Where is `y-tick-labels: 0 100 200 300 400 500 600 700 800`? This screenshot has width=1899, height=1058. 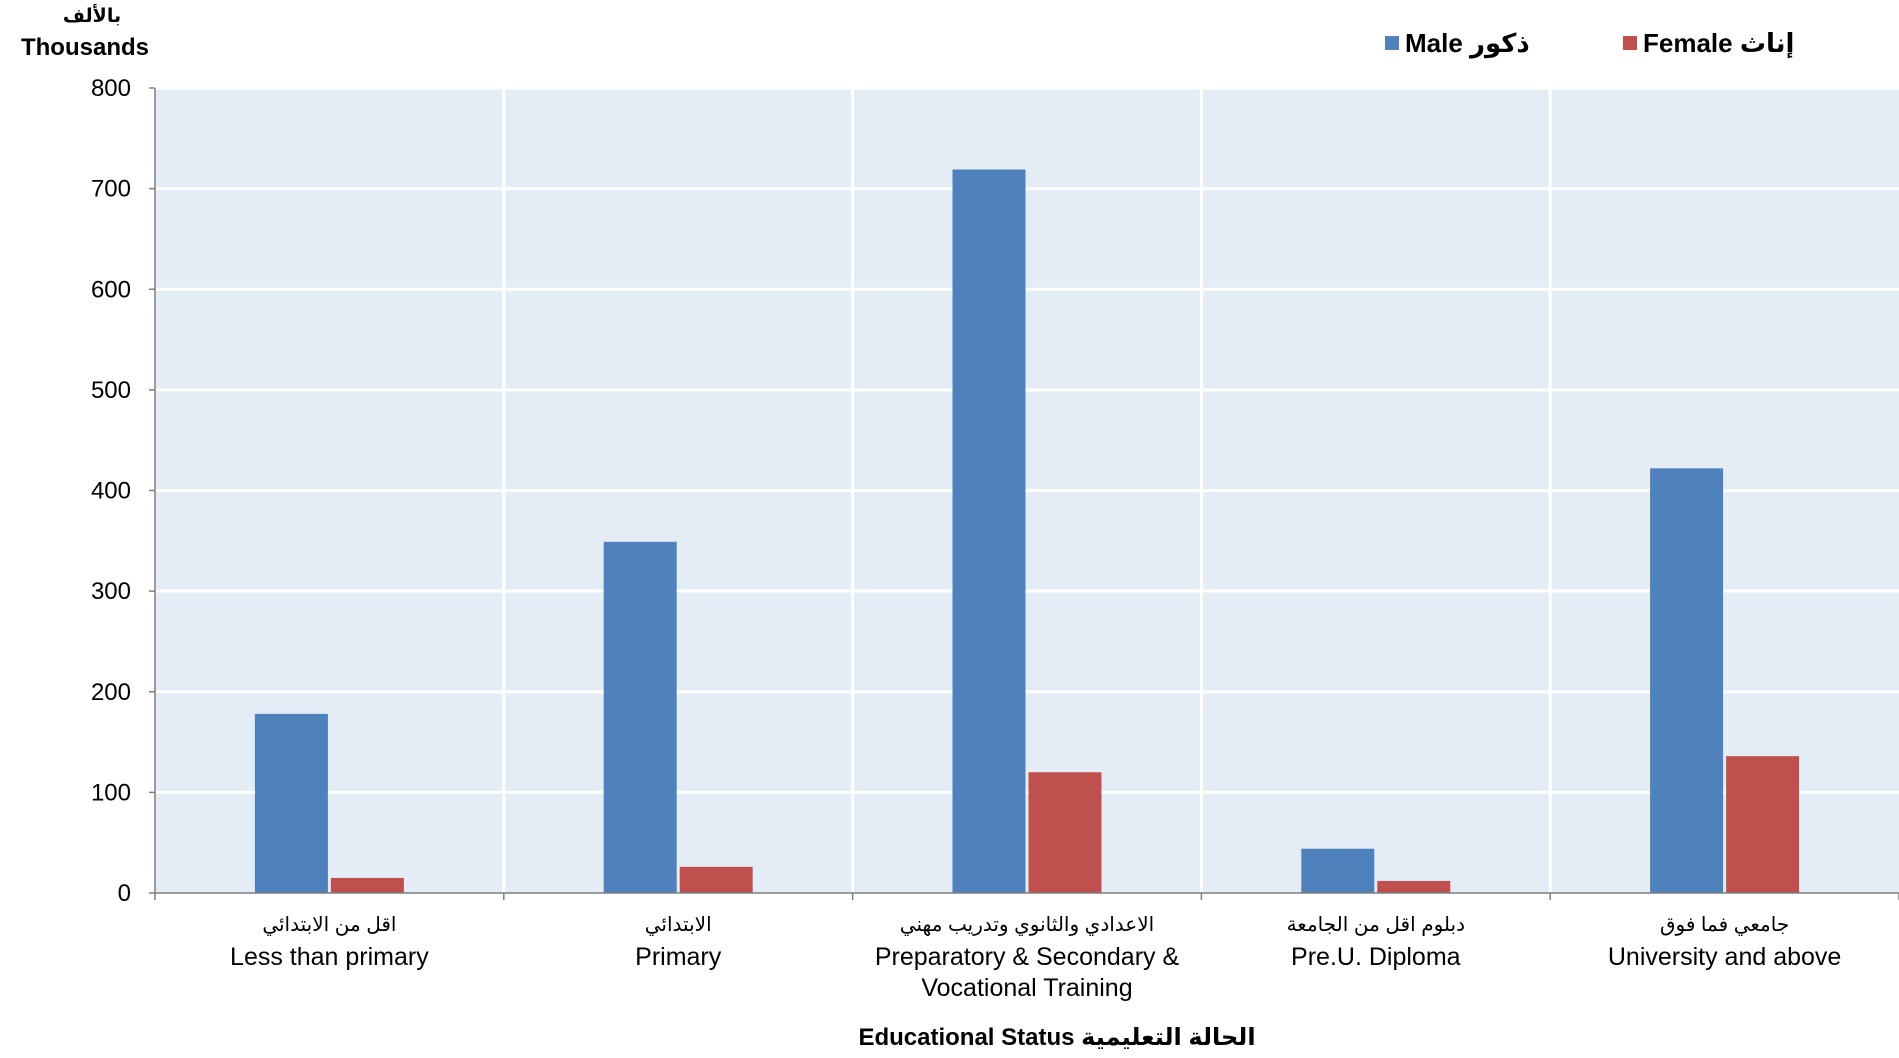 y-tick-labels: 0 100 200 300 400 500 600 700 800 is located at coordinates (111, 491).